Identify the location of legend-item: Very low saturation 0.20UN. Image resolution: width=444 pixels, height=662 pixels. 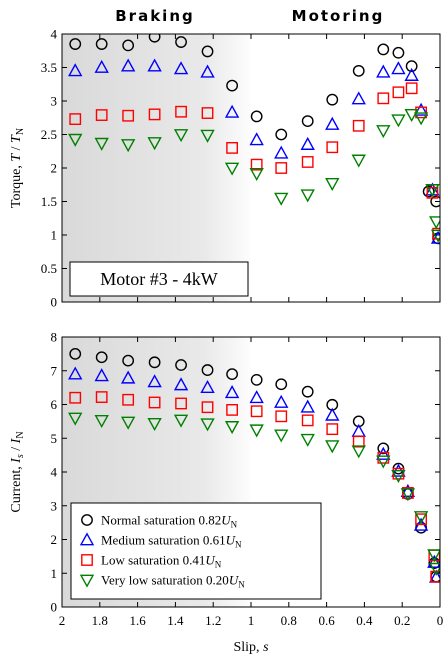
(162, 581).